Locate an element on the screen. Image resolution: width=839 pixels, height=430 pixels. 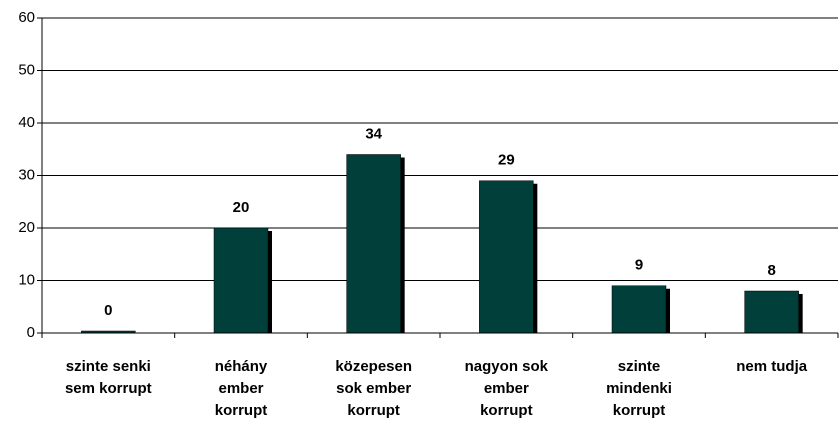
x-tick-label: mindenki is located at coordinates (639, 388).